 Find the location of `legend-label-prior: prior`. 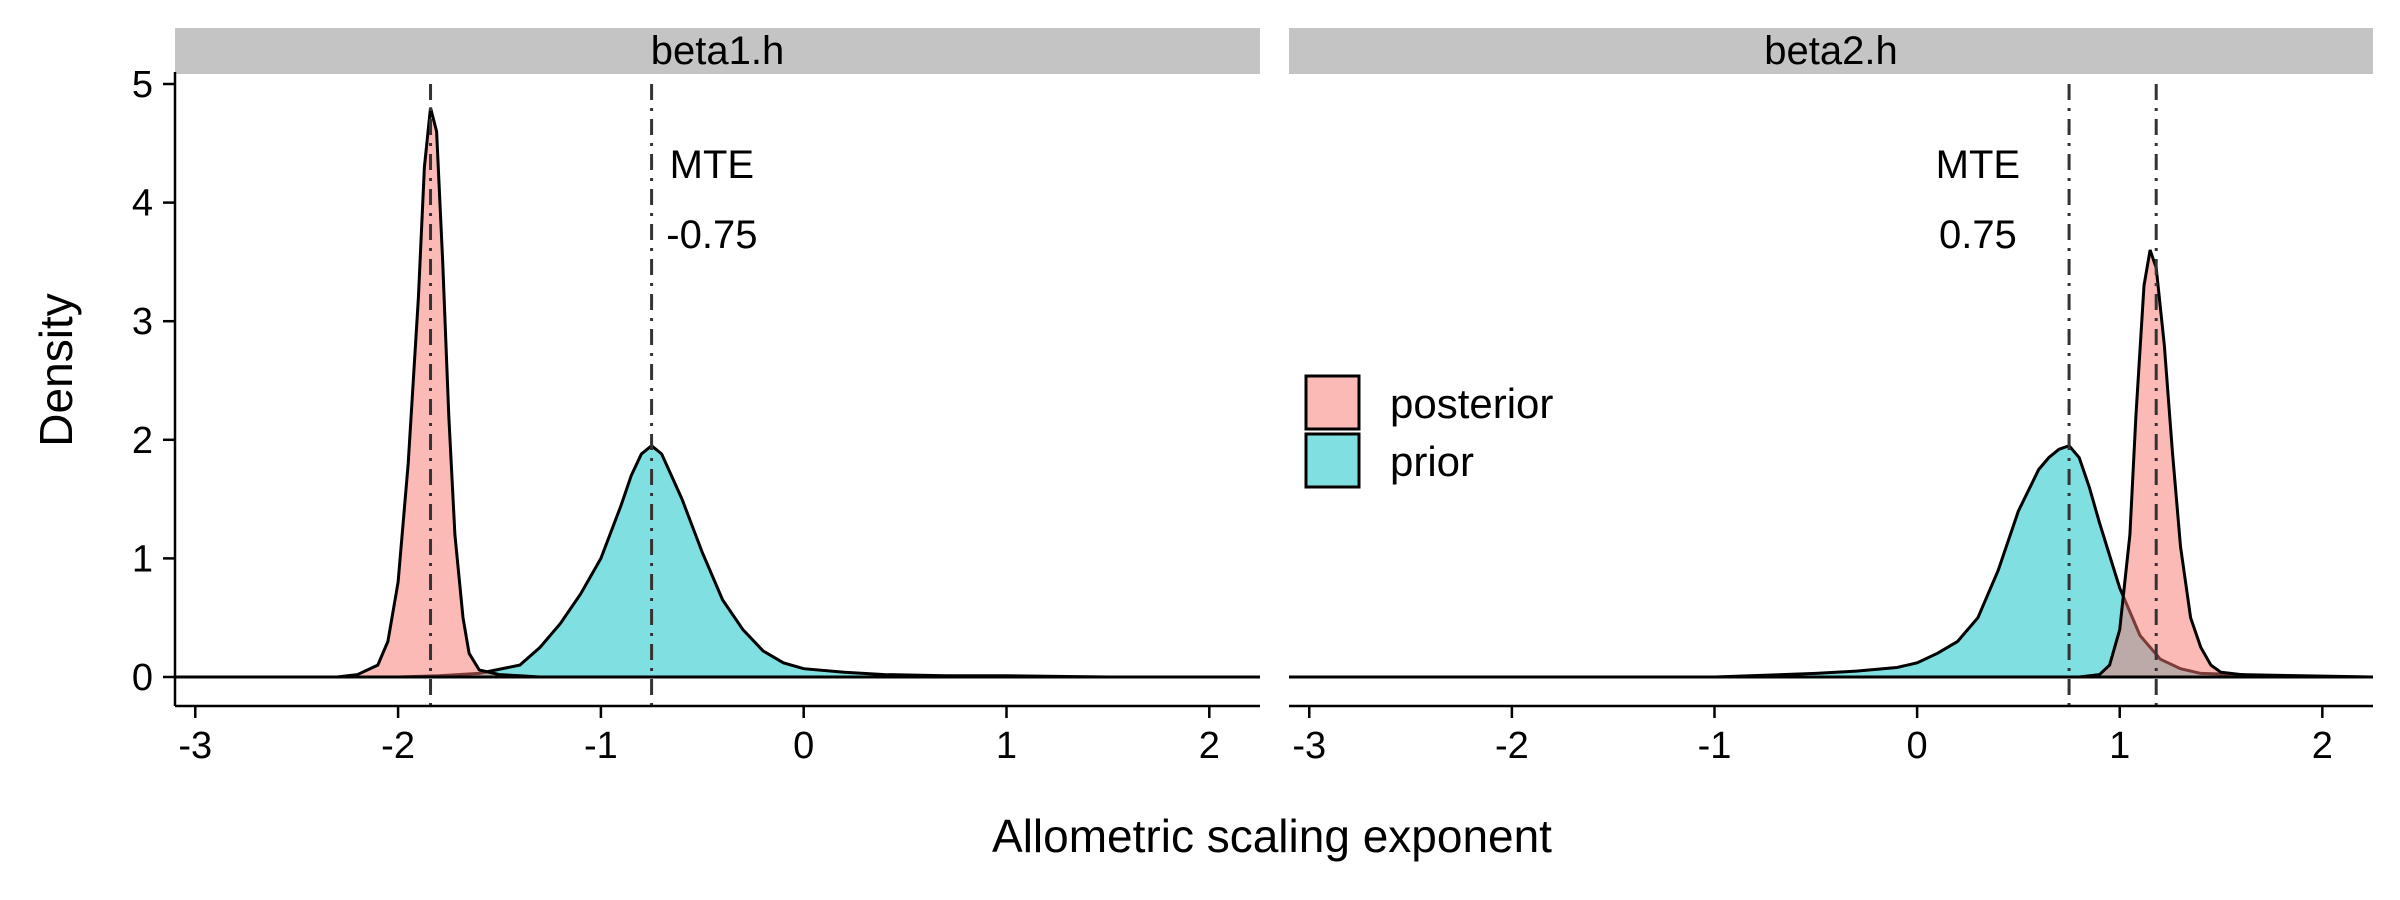

legend-label-prior: prior is located at coordinates (1432, 461).